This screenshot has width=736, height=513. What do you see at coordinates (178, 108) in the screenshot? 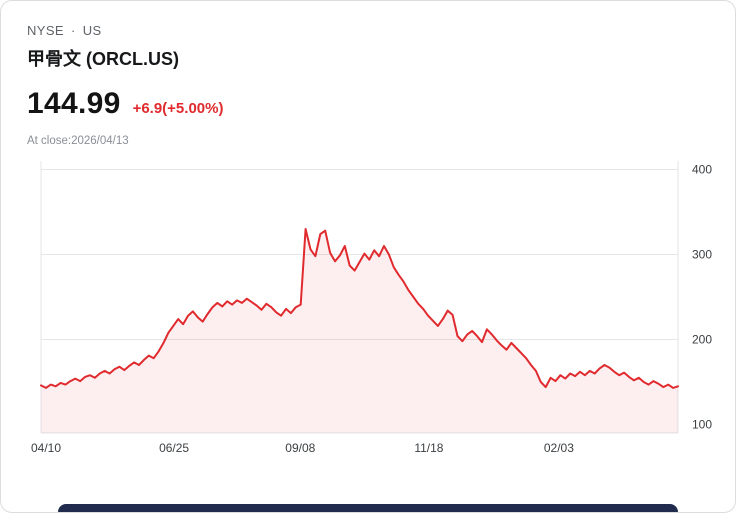
I see `price-change: +6.9(+5.00%)` at bounding box center [178, 108].